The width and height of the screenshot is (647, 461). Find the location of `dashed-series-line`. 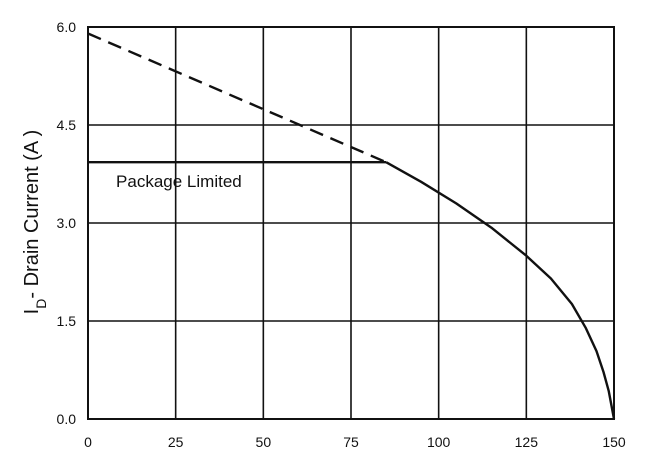

dashed-series-line is located at coordinates (237, 98).